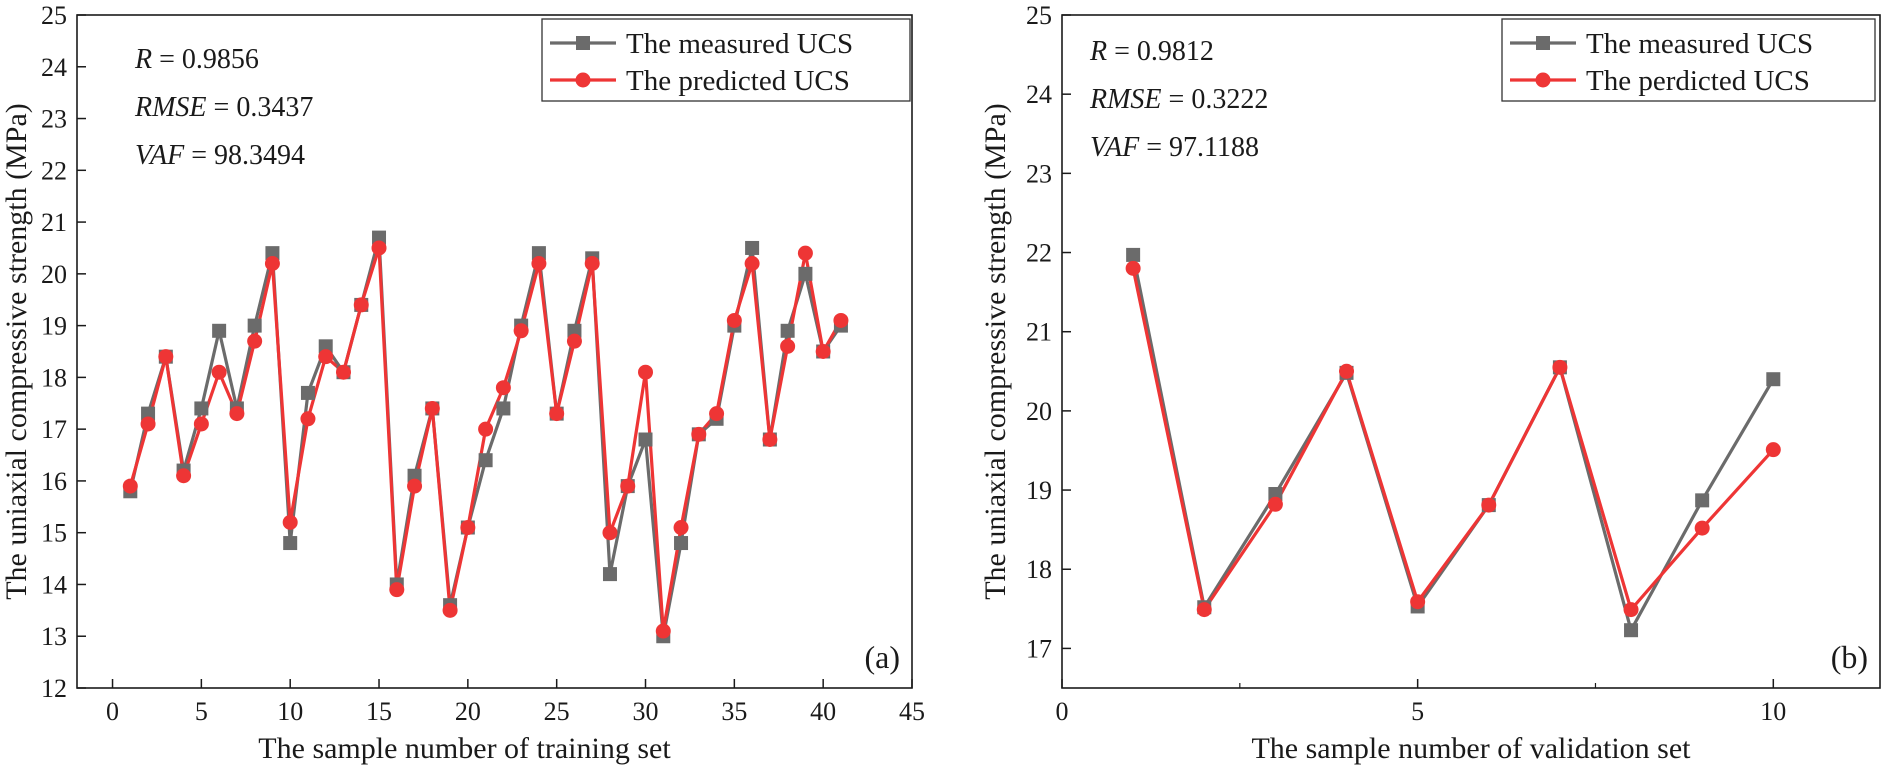 The image size is (1901, 767). What do you see at coordinates (205, 59) in the screenshot?
I see `stat-value: = 0.9856` at bounding box center [205, 59].